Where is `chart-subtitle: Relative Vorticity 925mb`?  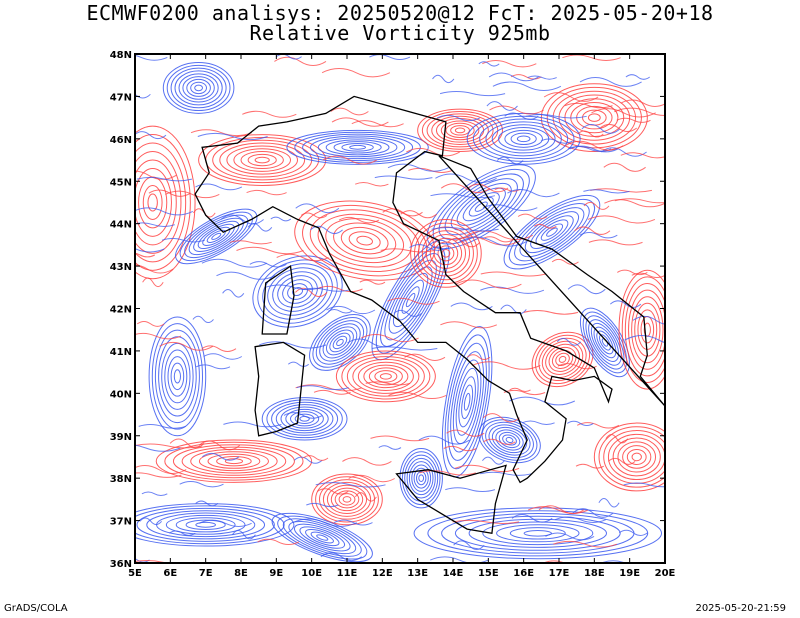
chart-subtitle: Relative Vorticity 925mb is located at coordinates (400, 33).